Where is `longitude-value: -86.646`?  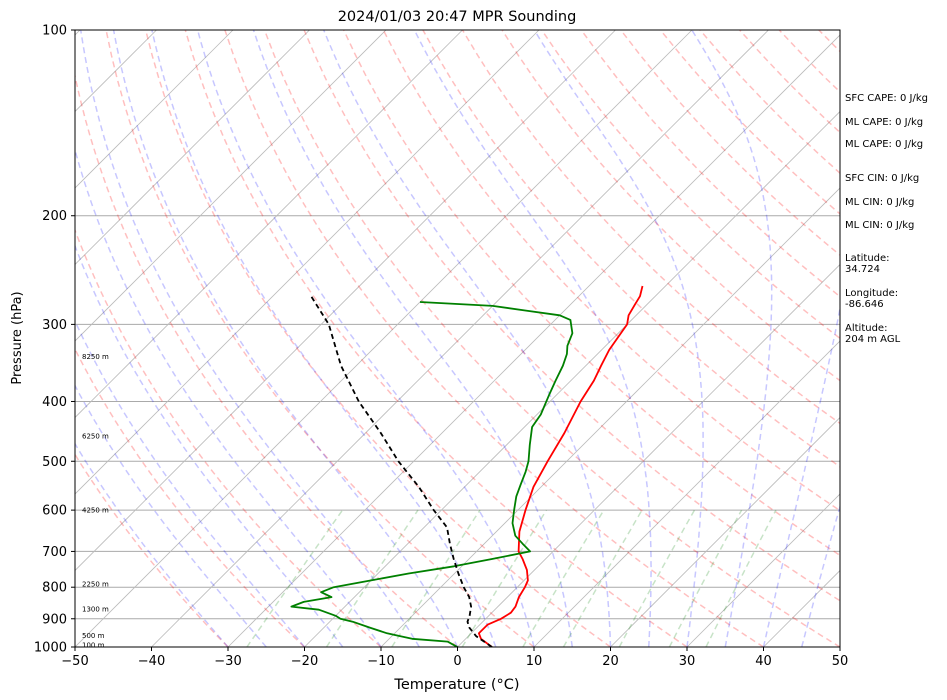 longitude-value: -86.646 is located at coordinates (864, 304).